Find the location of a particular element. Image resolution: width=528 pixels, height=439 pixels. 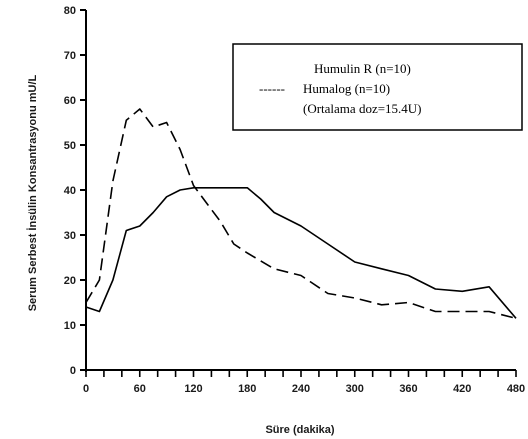

y-tick-label: 40 is located at coordinates (70, 191).